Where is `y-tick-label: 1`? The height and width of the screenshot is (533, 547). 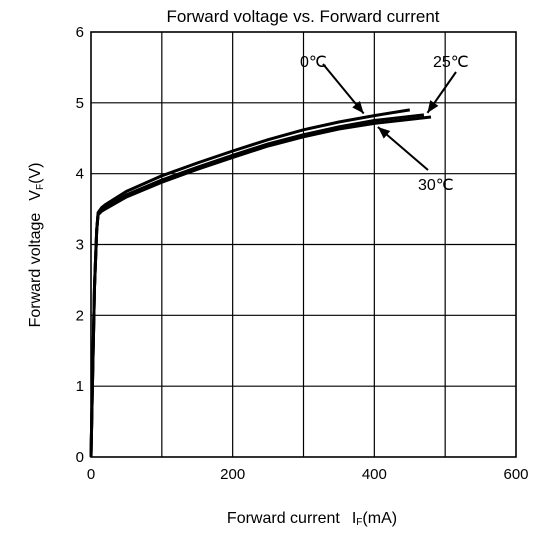
y-tick-label: 1 is located at coordinates (80, 386).